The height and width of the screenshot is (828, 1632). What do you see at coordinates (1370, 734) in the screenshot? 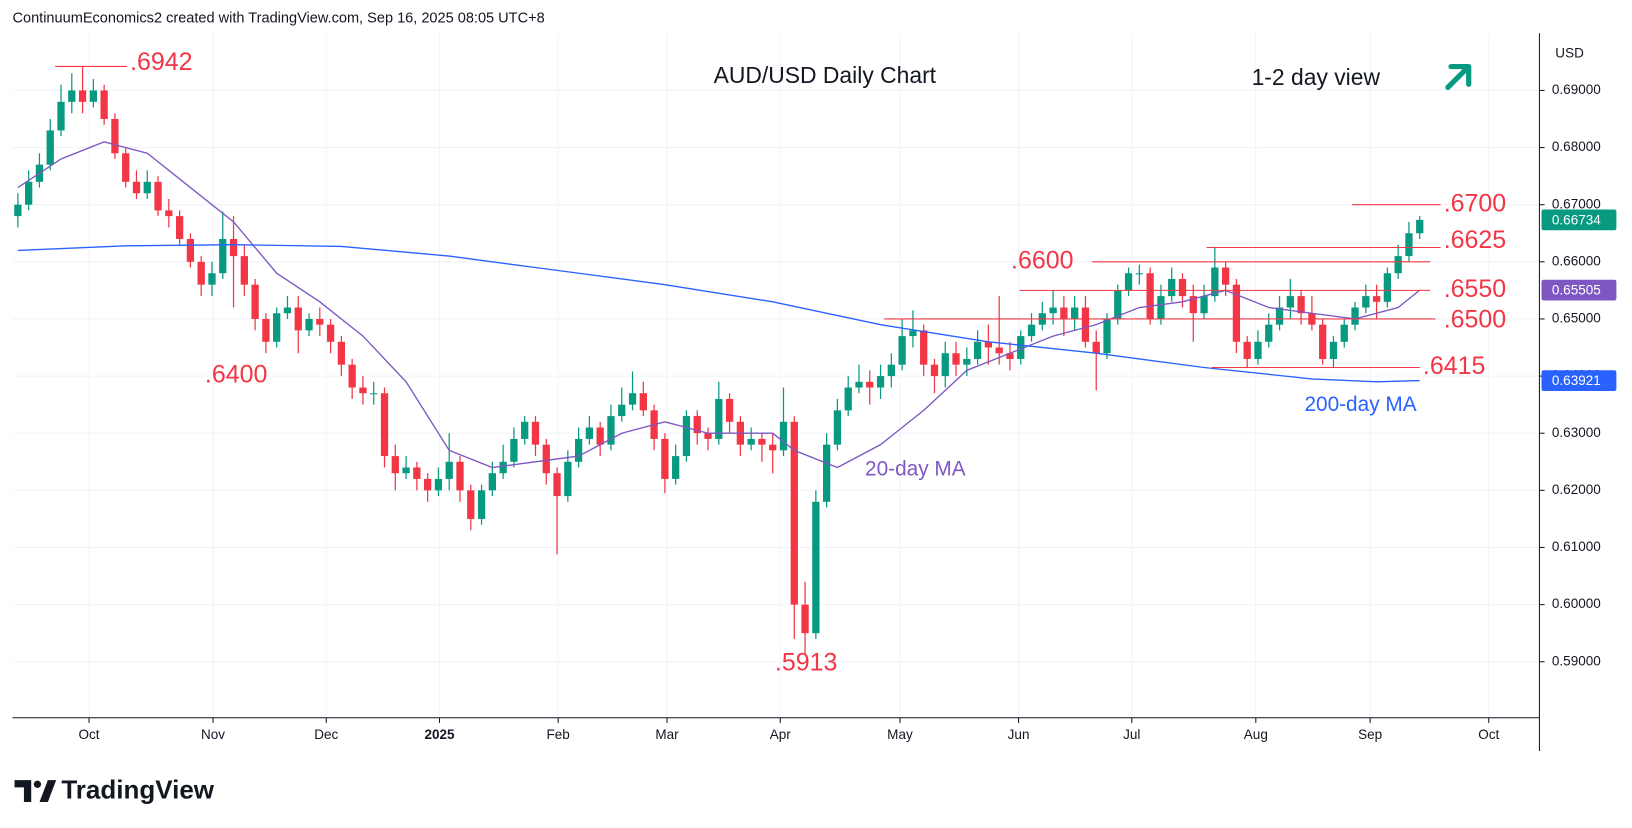
I see `x-tick-label: Sep` at bounding box center [1370, 734].